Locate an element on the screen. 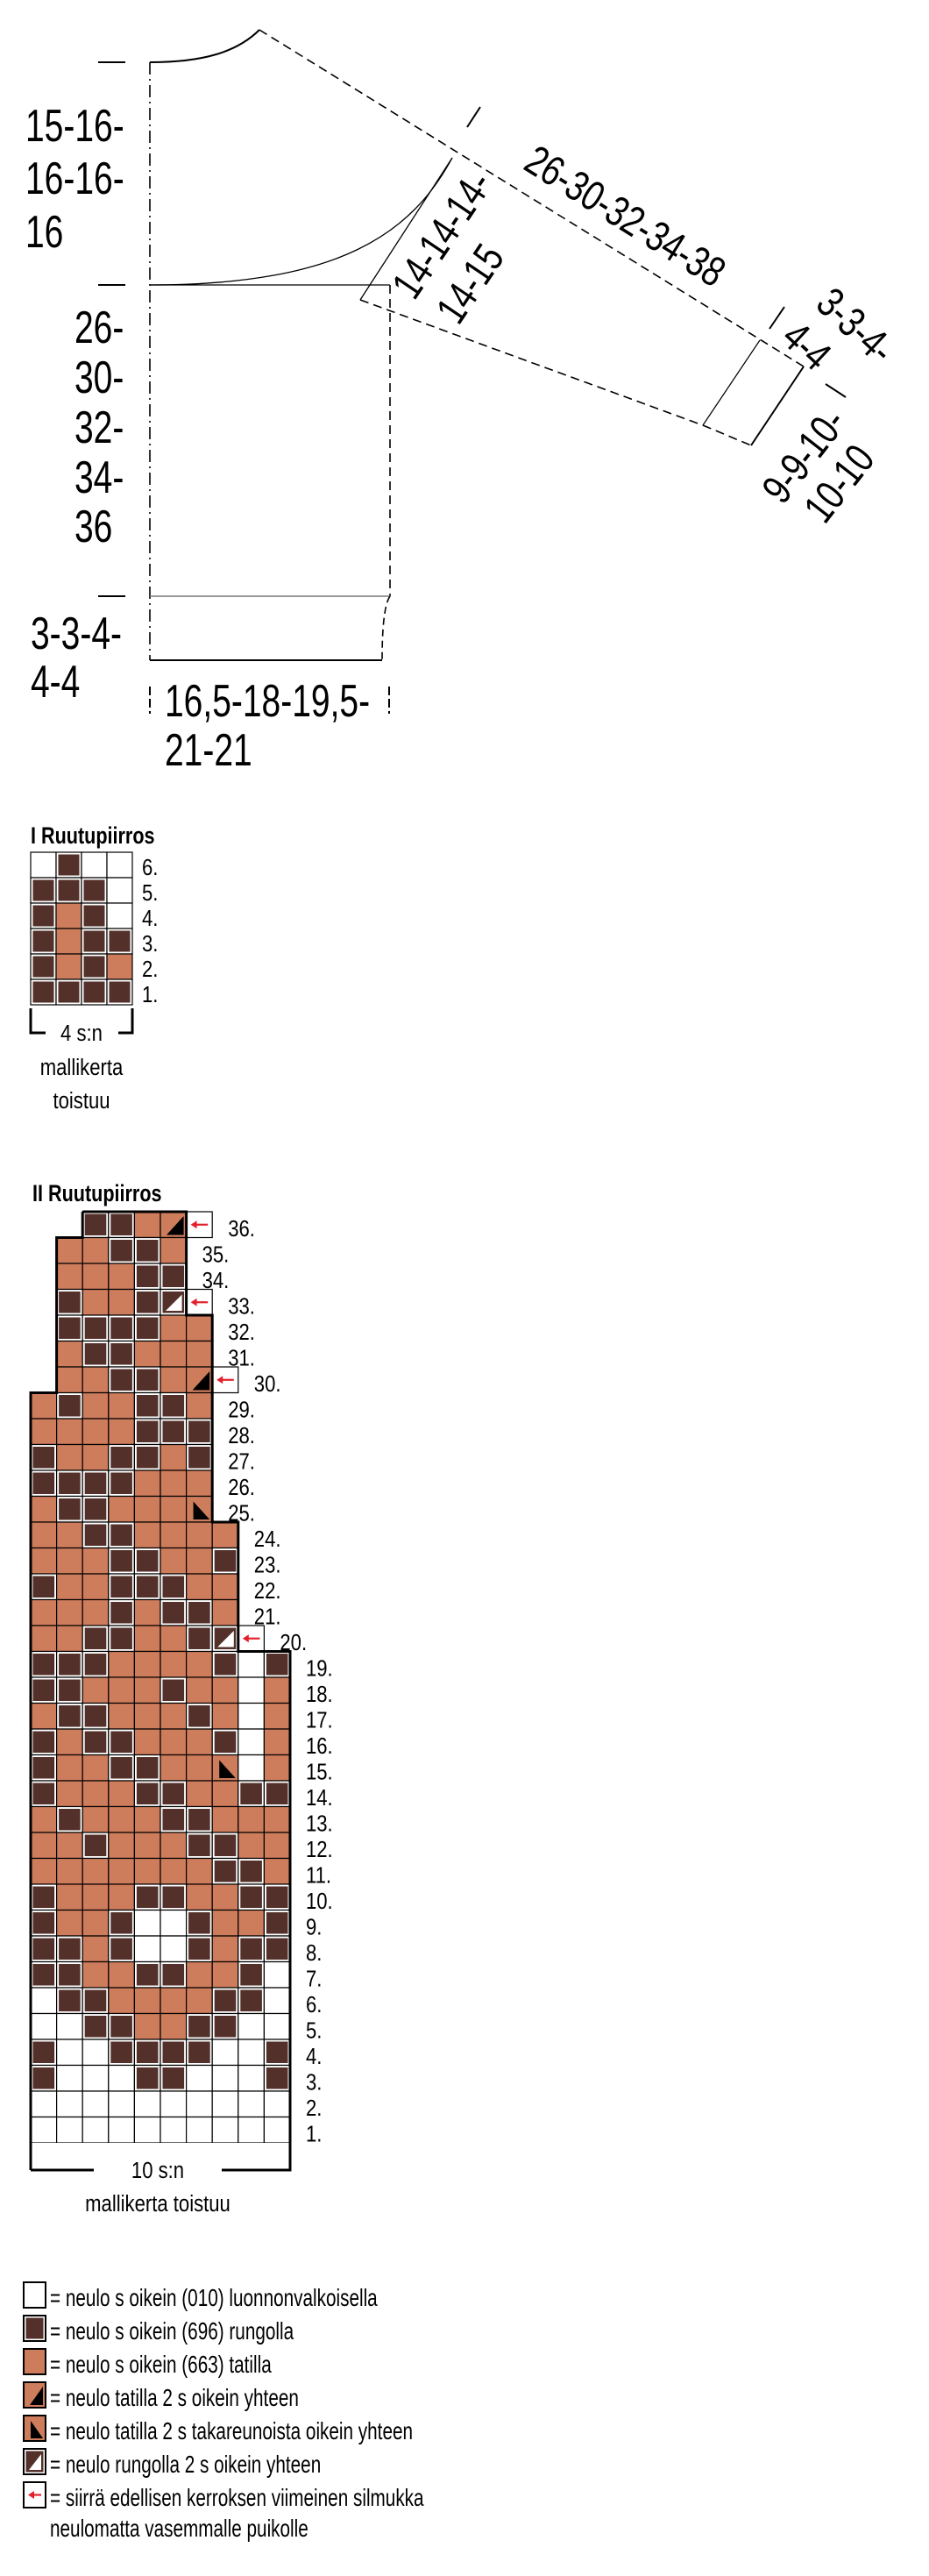 The height and width of the screenshot is (2576, 929). cell-k2tog-dark is located at coordinates (174, 1302).